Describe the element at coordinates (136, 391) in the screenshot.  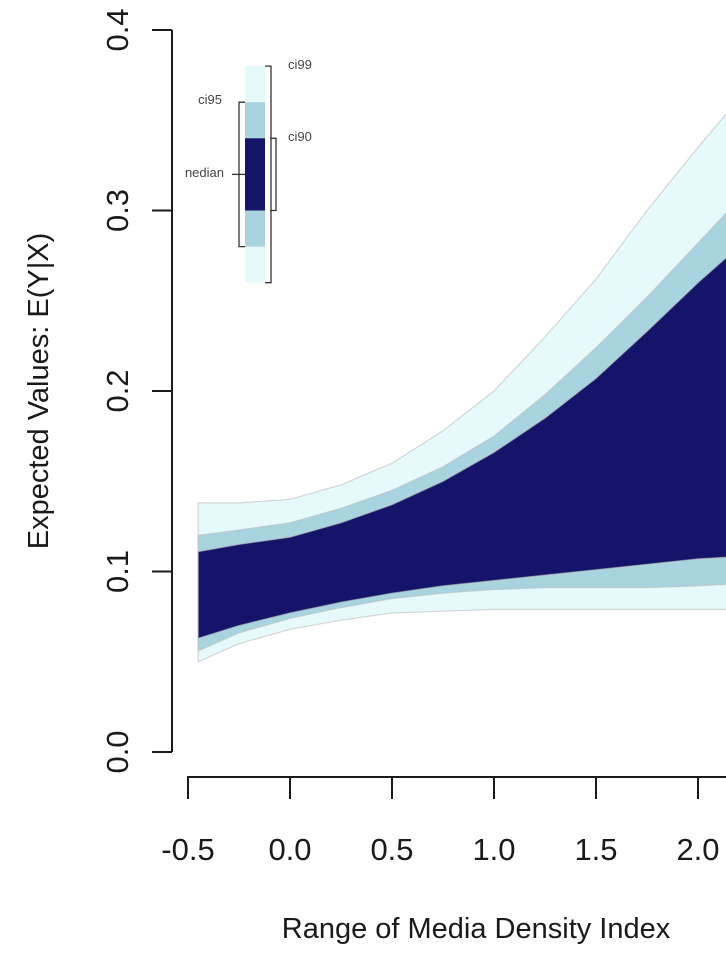
I see `y-axis-ticks: 0.0 0.1 0.2 0.3 0.4` at that location.